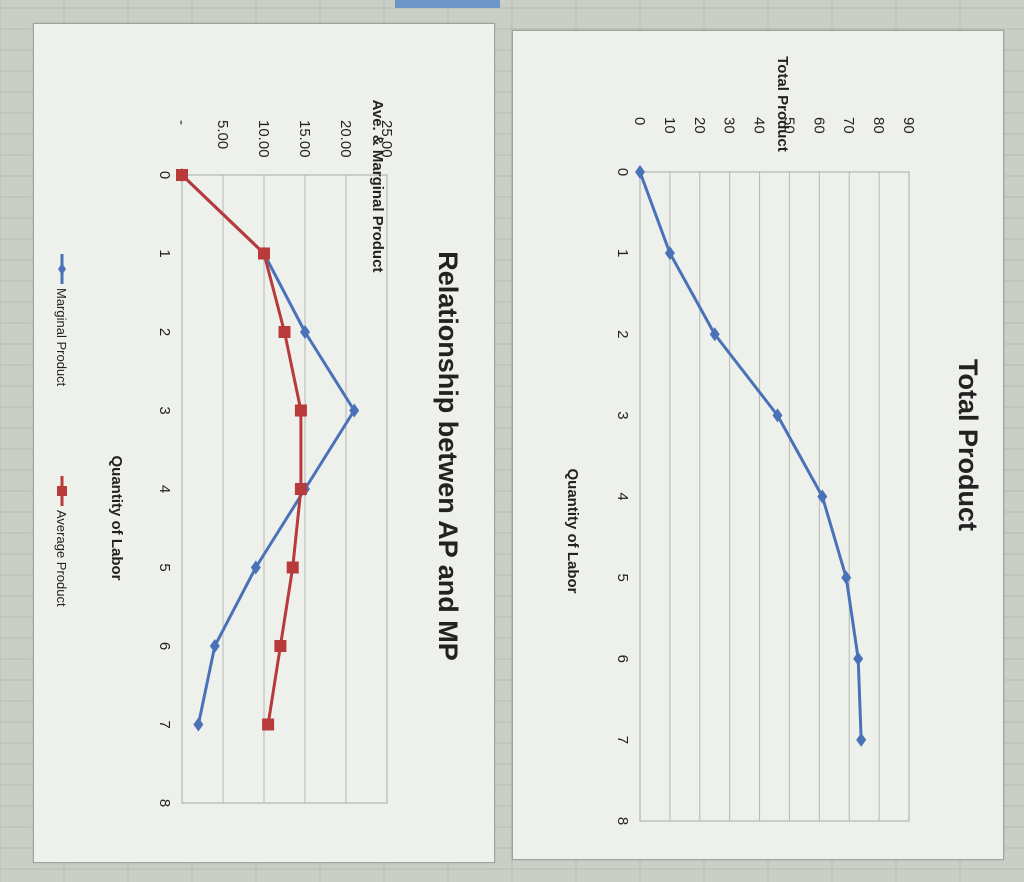  Describe the element at coordinates (222, 134) in the screenshot. I see `y-tick-label: 5.00` at that location.